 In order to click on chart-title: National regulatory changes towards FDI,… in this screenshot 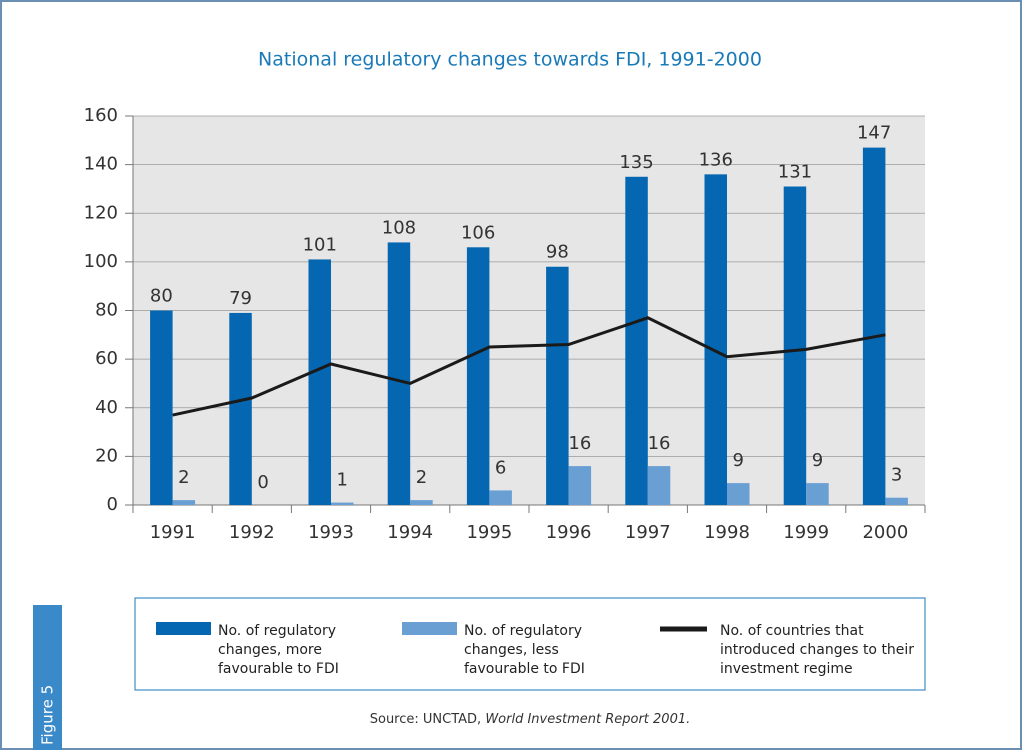, I will do `click(510, 60)`.